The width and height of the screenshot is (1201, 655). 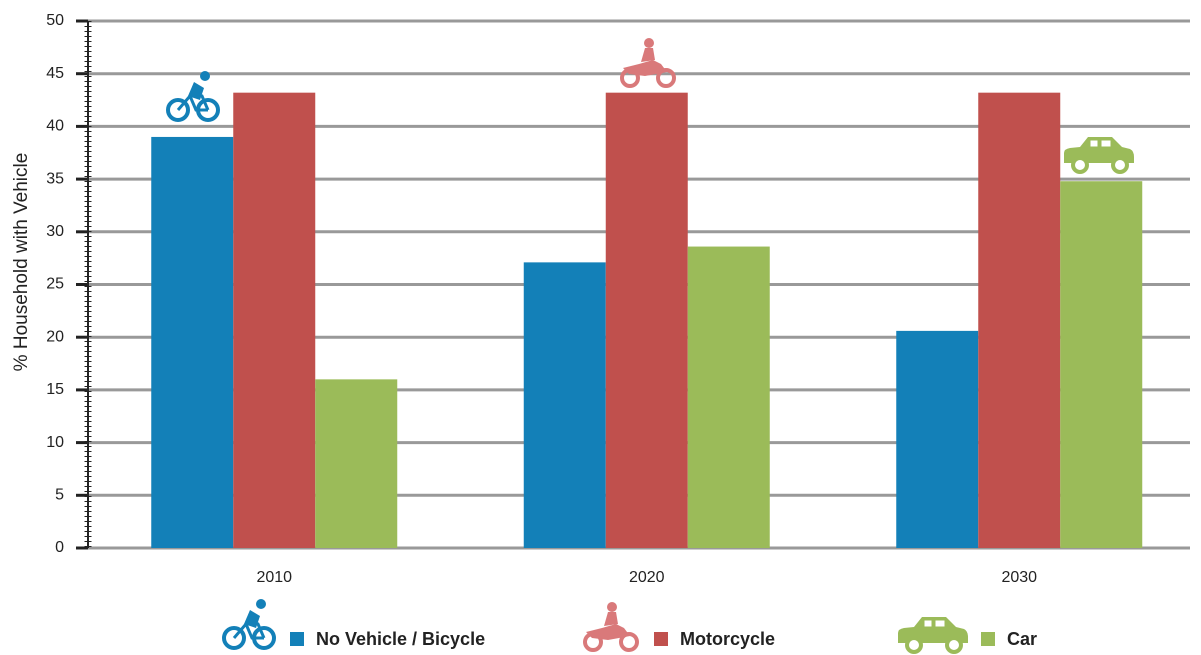 What do you see at coordinates (400, 639) in the screenshot?
I see `legend-label: No Vehicle / Bicycle` at bounding box center [400, 639].